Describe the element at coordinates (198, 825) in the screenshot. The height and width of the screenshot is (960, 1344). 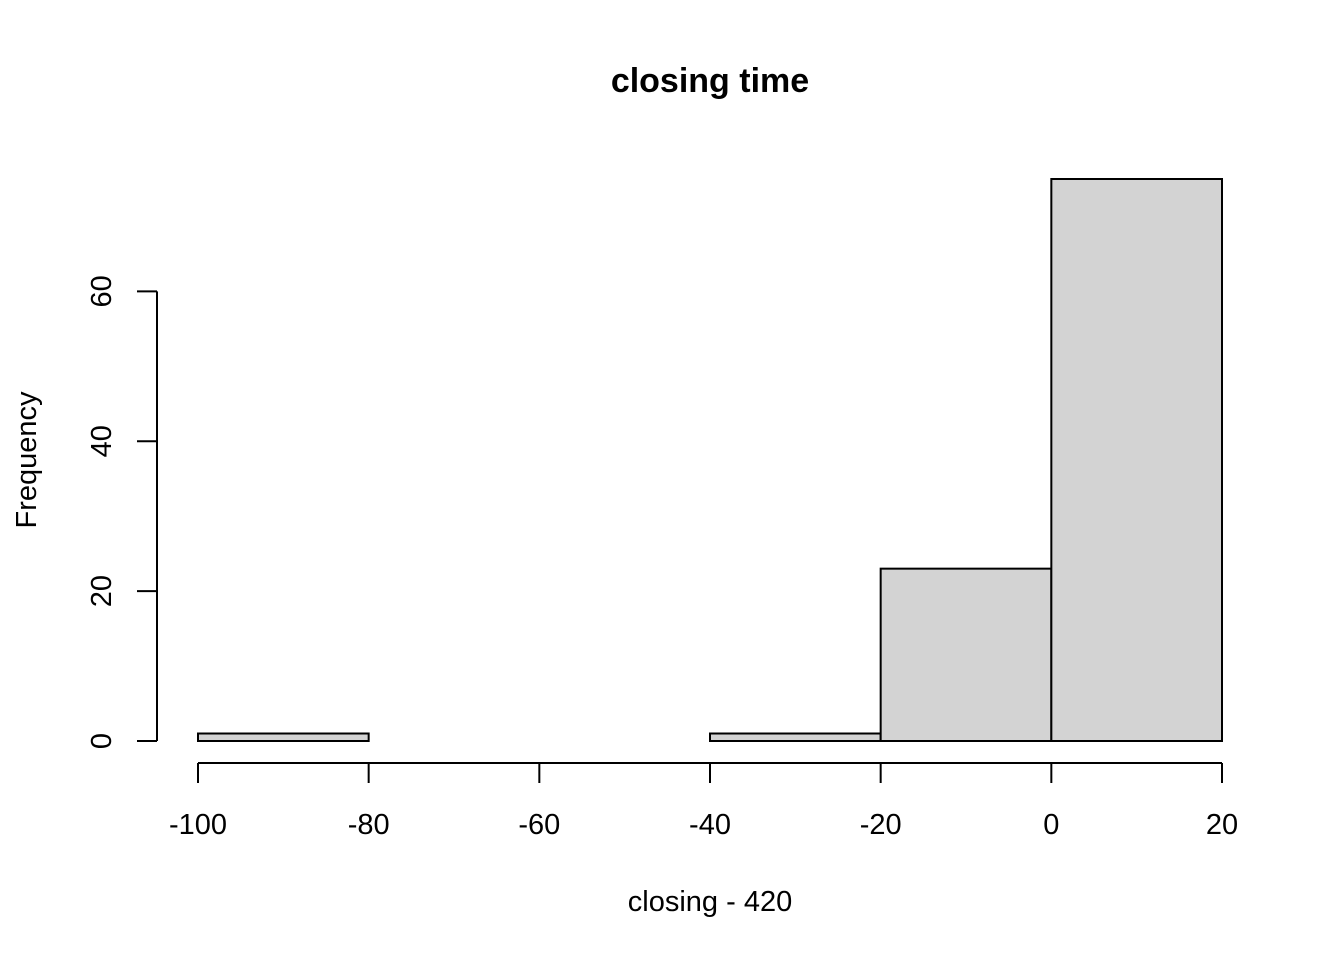
I see `x-tick-label: -100` at that location.